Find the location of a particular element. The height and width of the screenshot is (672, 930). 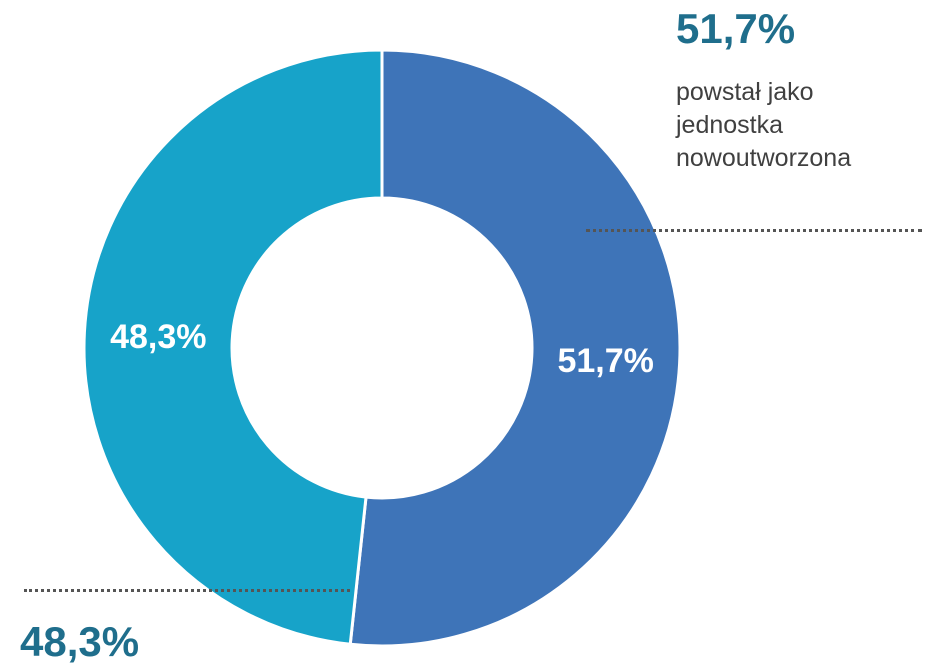

callout-left: 48,3% is located at coordinates (79, 642).